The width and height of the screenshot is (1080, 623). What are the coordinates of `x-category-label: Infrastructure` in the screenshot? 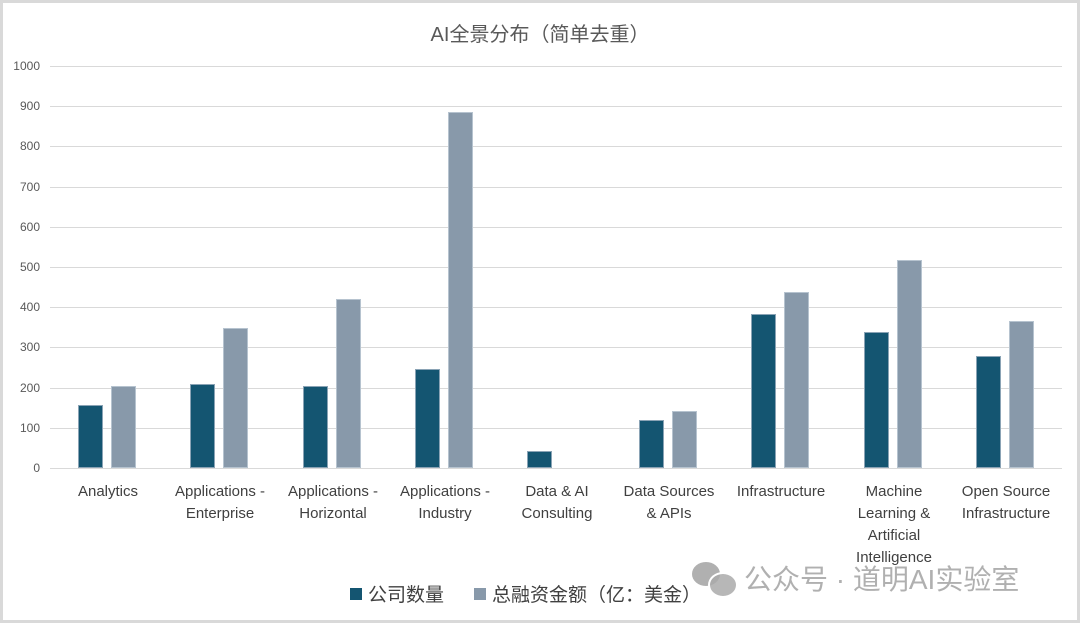 It's located at (781, 491).